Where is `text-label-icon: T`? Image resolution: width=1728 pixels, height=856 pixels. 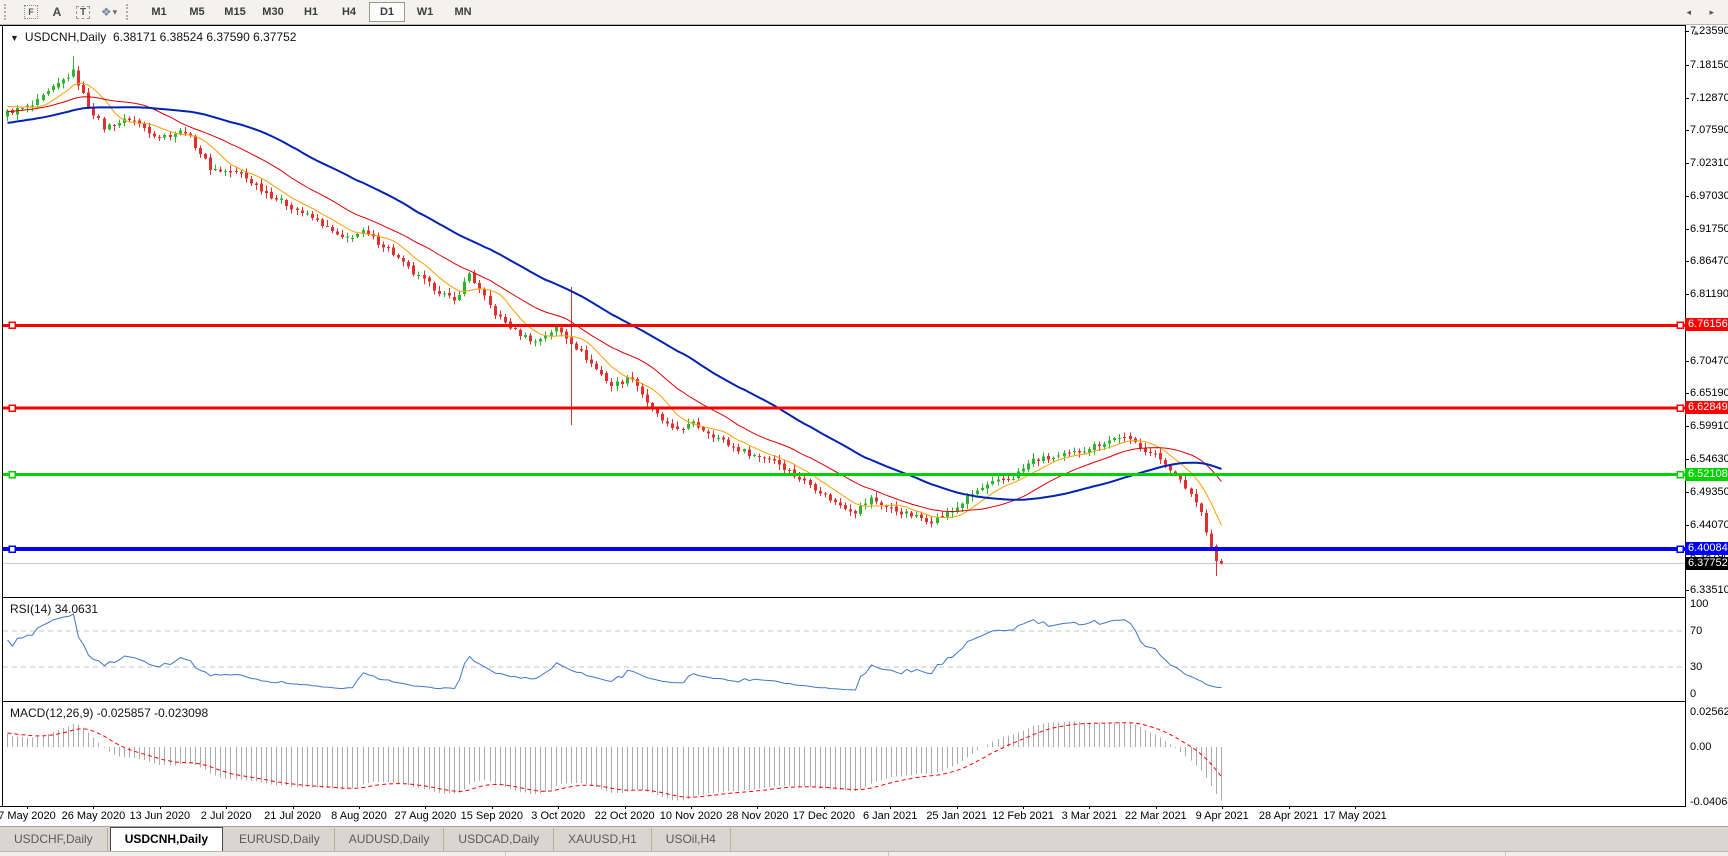 text-label-icon: T is located at coordinates (83, 12).